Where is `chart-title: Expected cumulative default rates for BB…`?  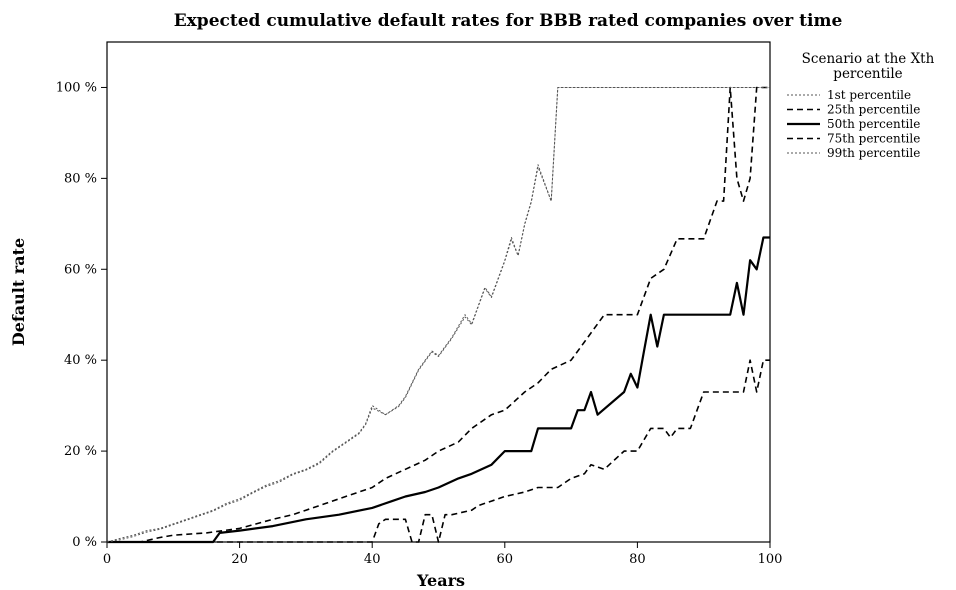 chart-title: Expected cumulative default rates for BB… is located at coordinates (508, 21).